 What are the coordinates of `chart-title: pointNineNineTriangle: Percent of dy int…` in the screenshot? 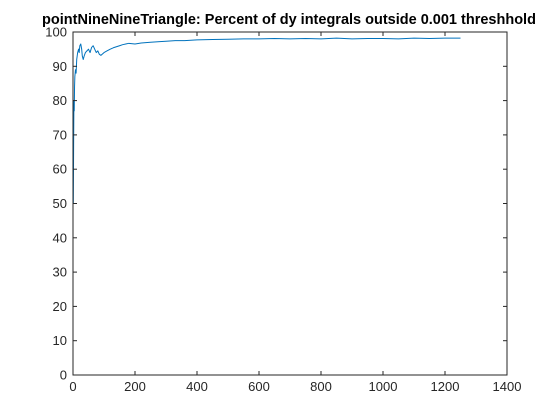 It's located at (289, 20).